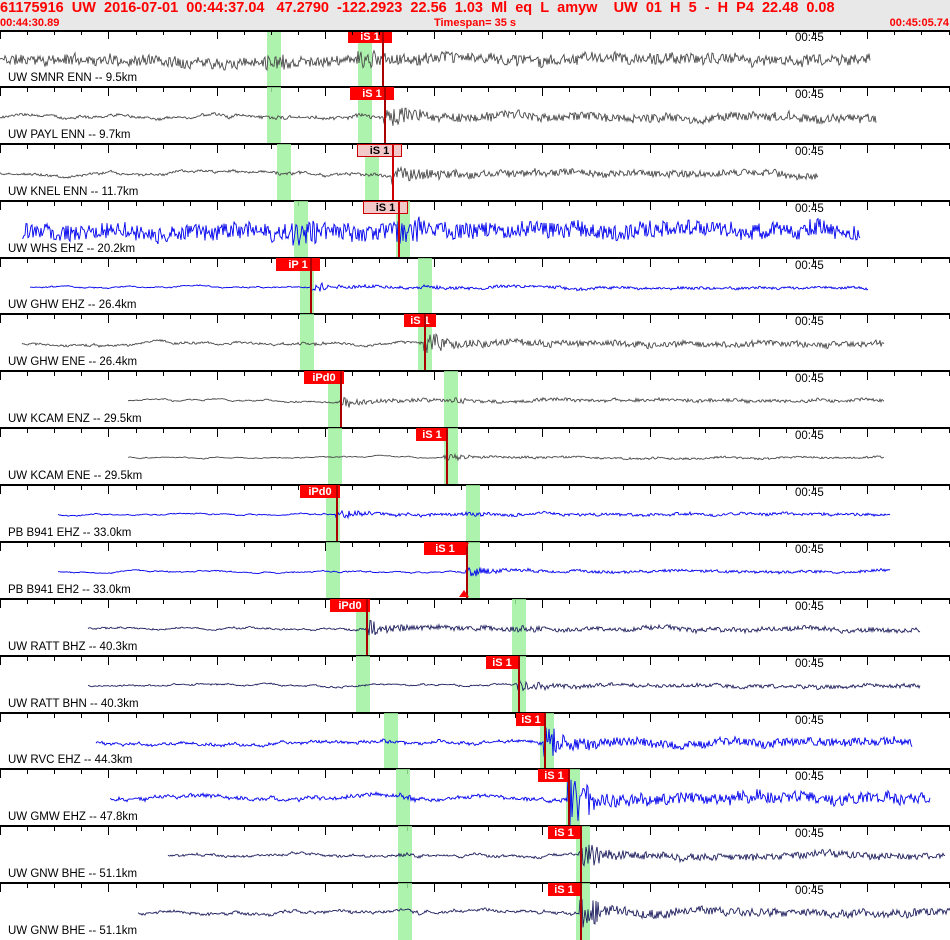  What do you see at coordinates (475, 456) in the screenshot?
I see `trace-row: UW KCAM ENE -- 29.5km 00:45 iS 1` at bounding box center [475, 456].